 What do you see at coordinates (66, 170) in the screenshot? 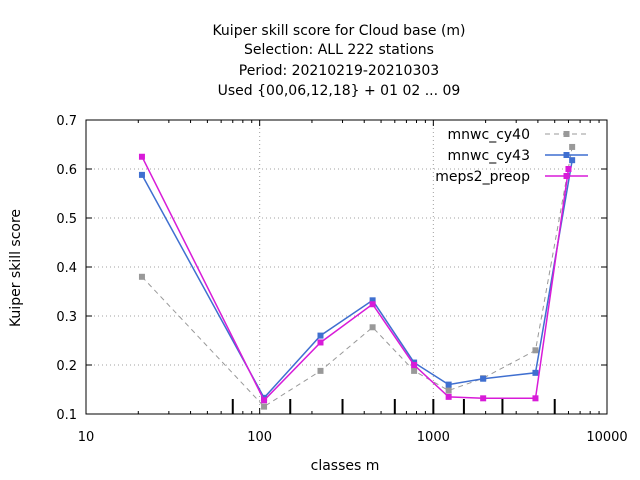
I see `y-tick-label: 0.6` at bounding box center [66, 170].